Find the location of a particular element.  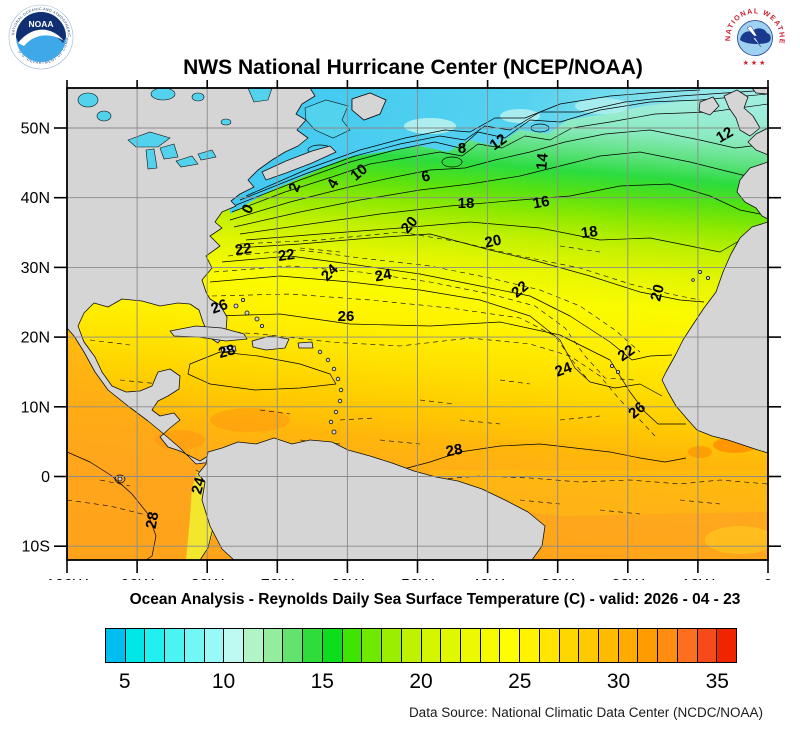

contour-label: 22 is located at coordinates (626, 353).